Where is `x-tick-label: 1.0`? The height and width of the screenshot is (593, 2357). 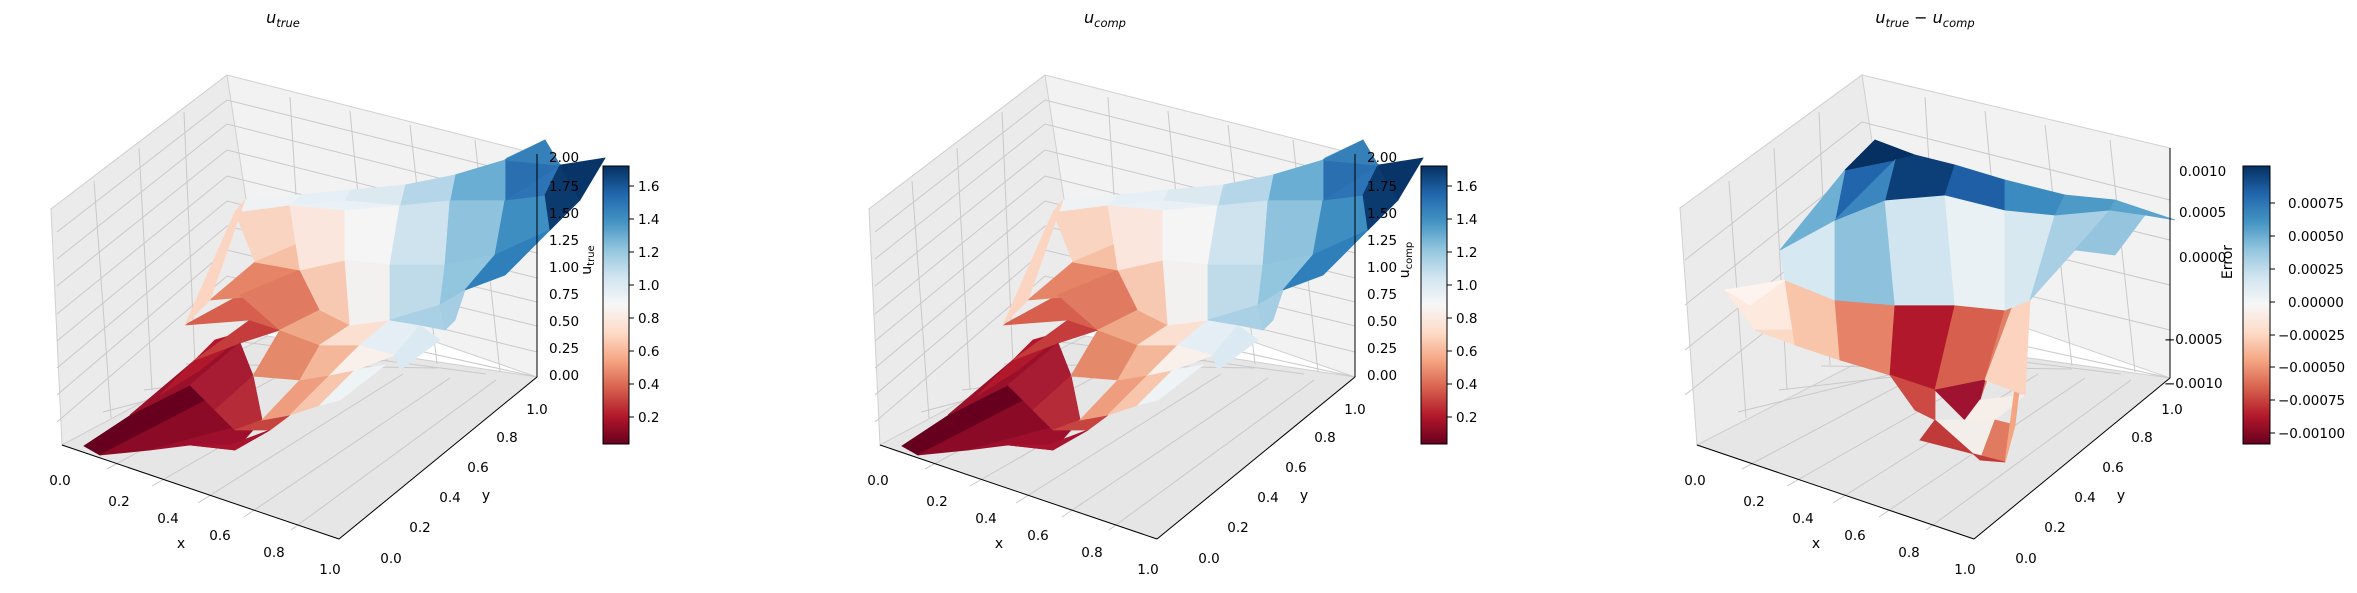 x-tick-label: 1.0 is located at coordinates (329, 570).